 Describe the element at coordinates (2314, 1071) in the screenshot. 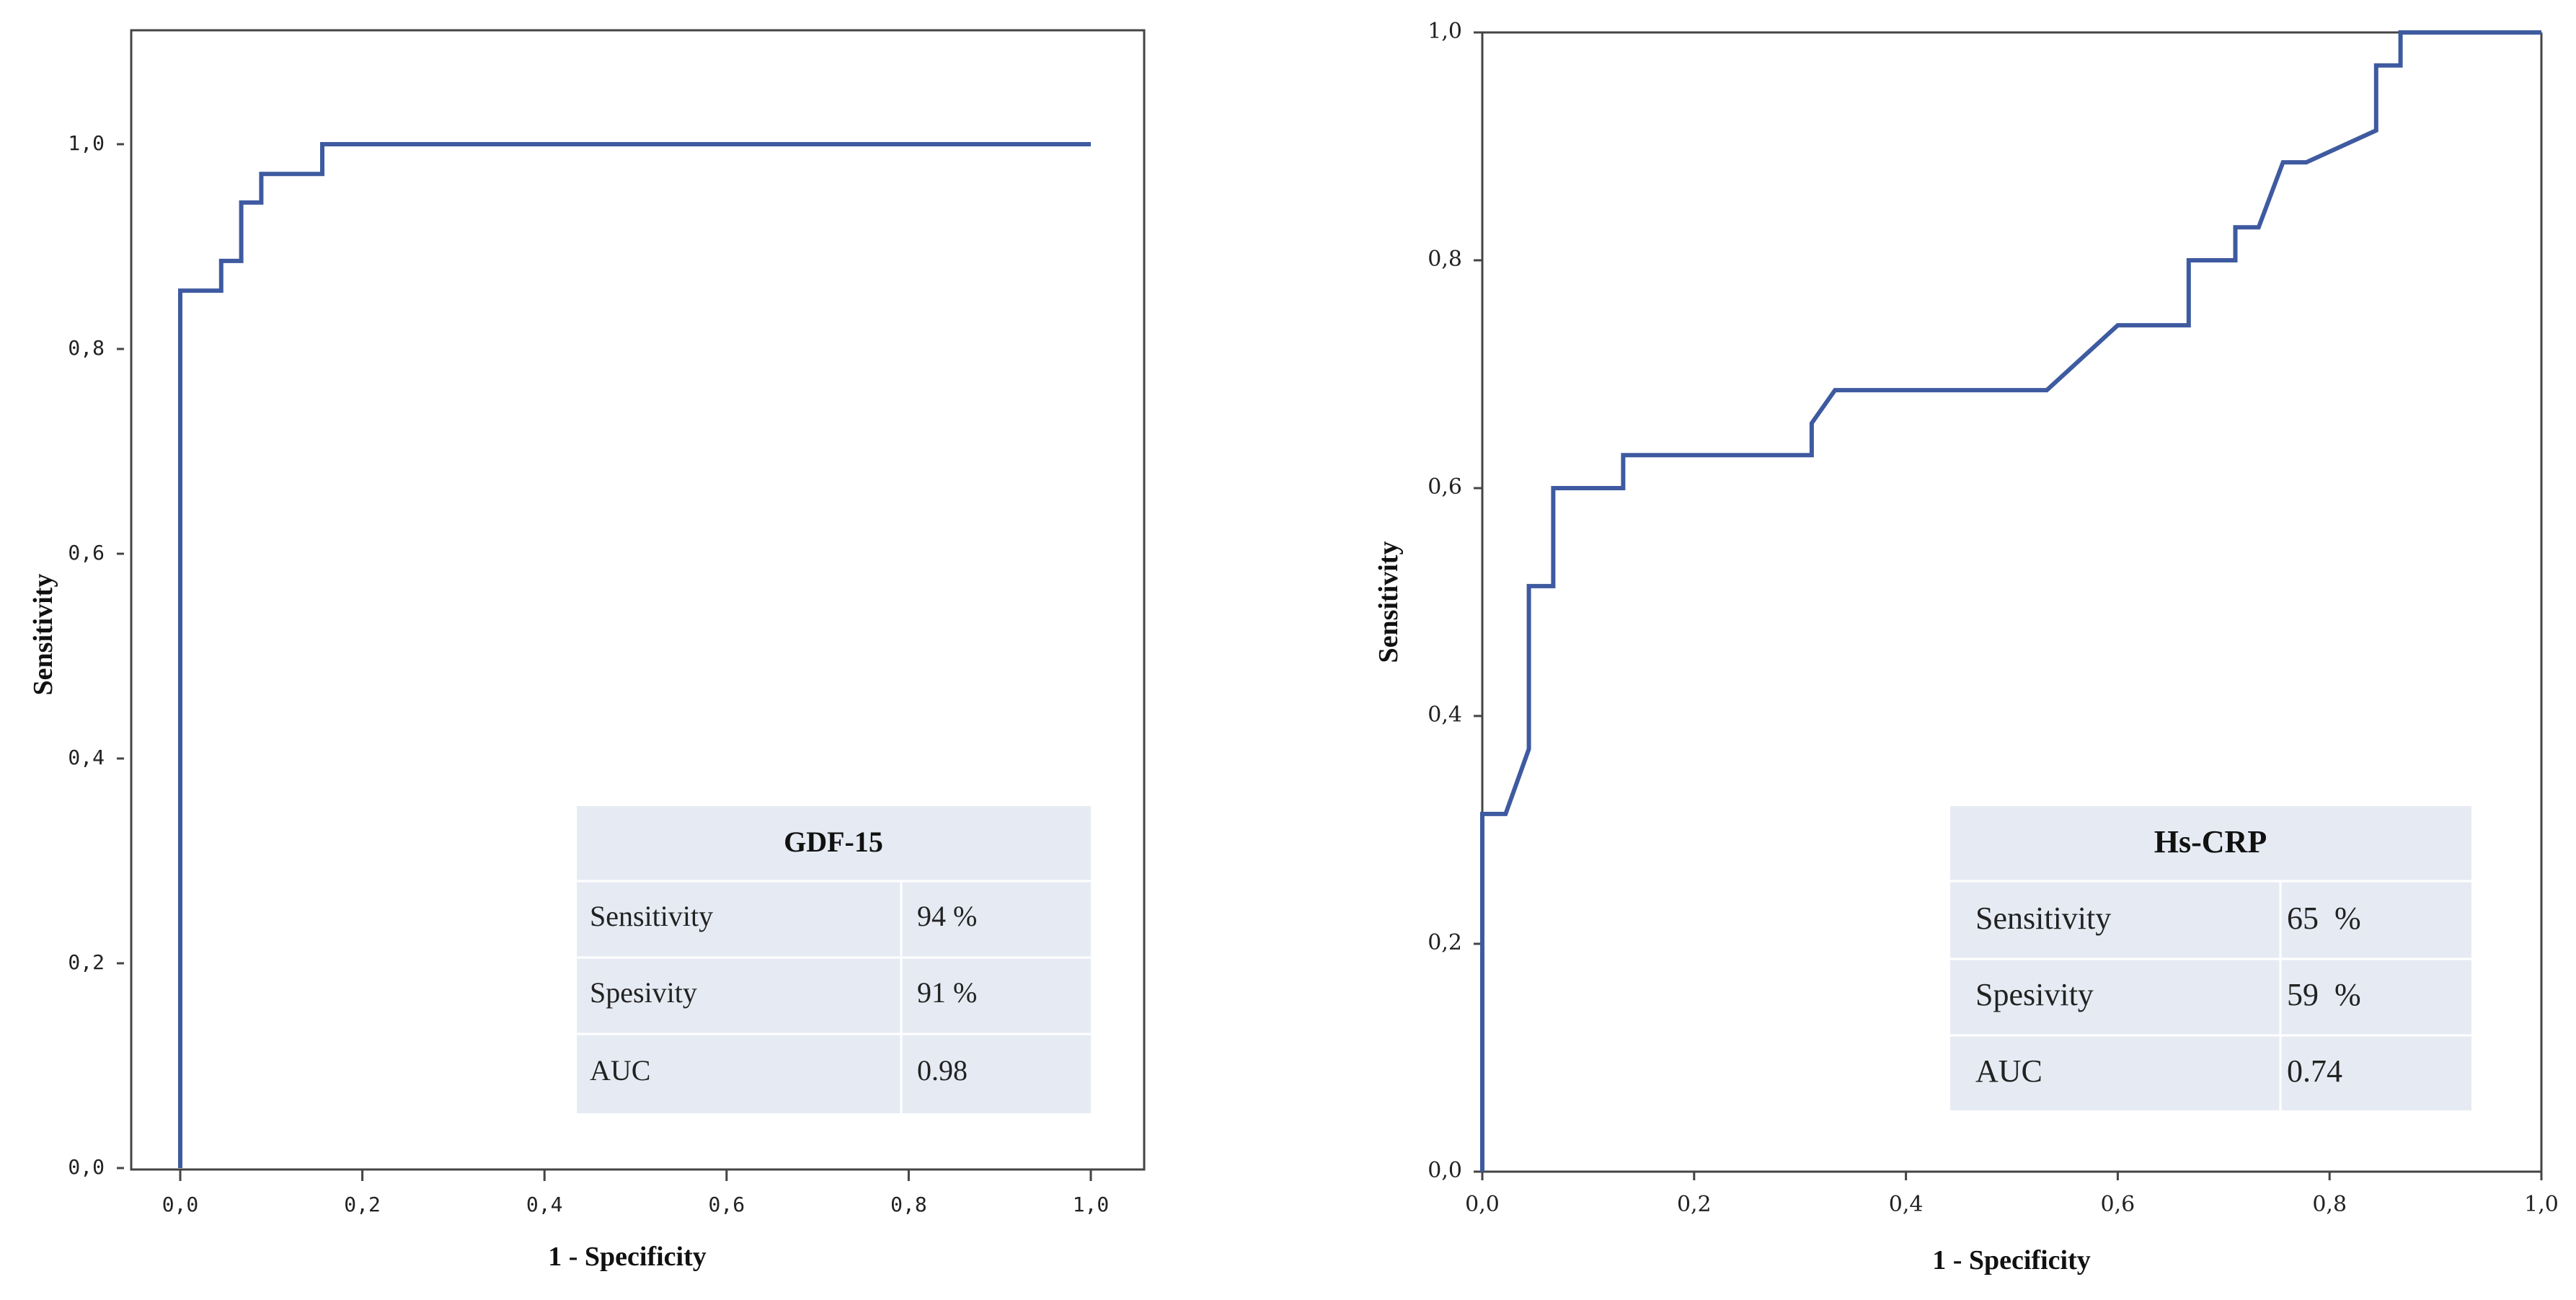

I see `hscrp-auc-value: 0.74` at that location.